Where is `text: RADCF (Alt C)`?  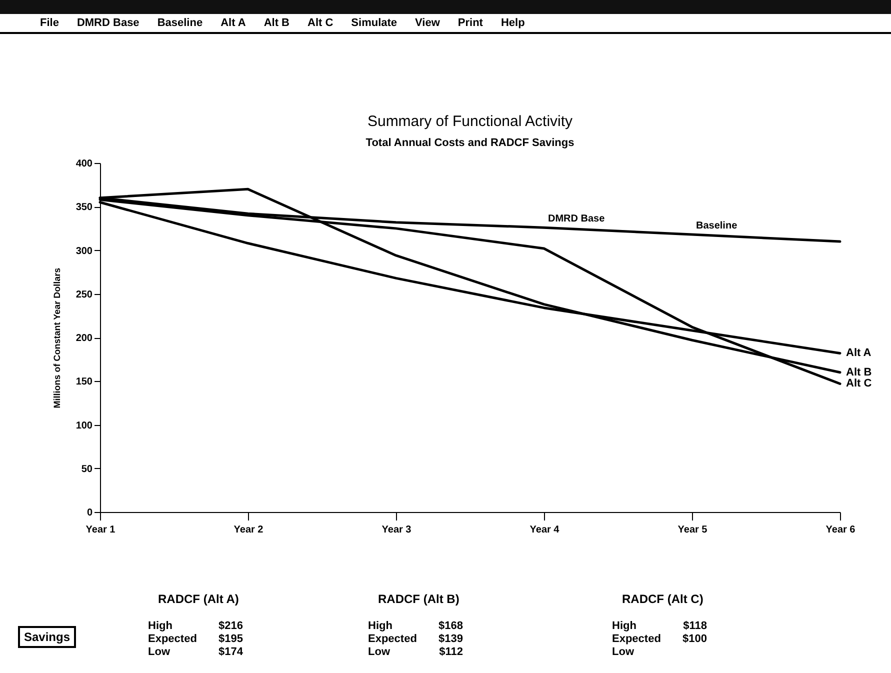 text: RADCF (Alt C) is located at coordinates (663, 599).